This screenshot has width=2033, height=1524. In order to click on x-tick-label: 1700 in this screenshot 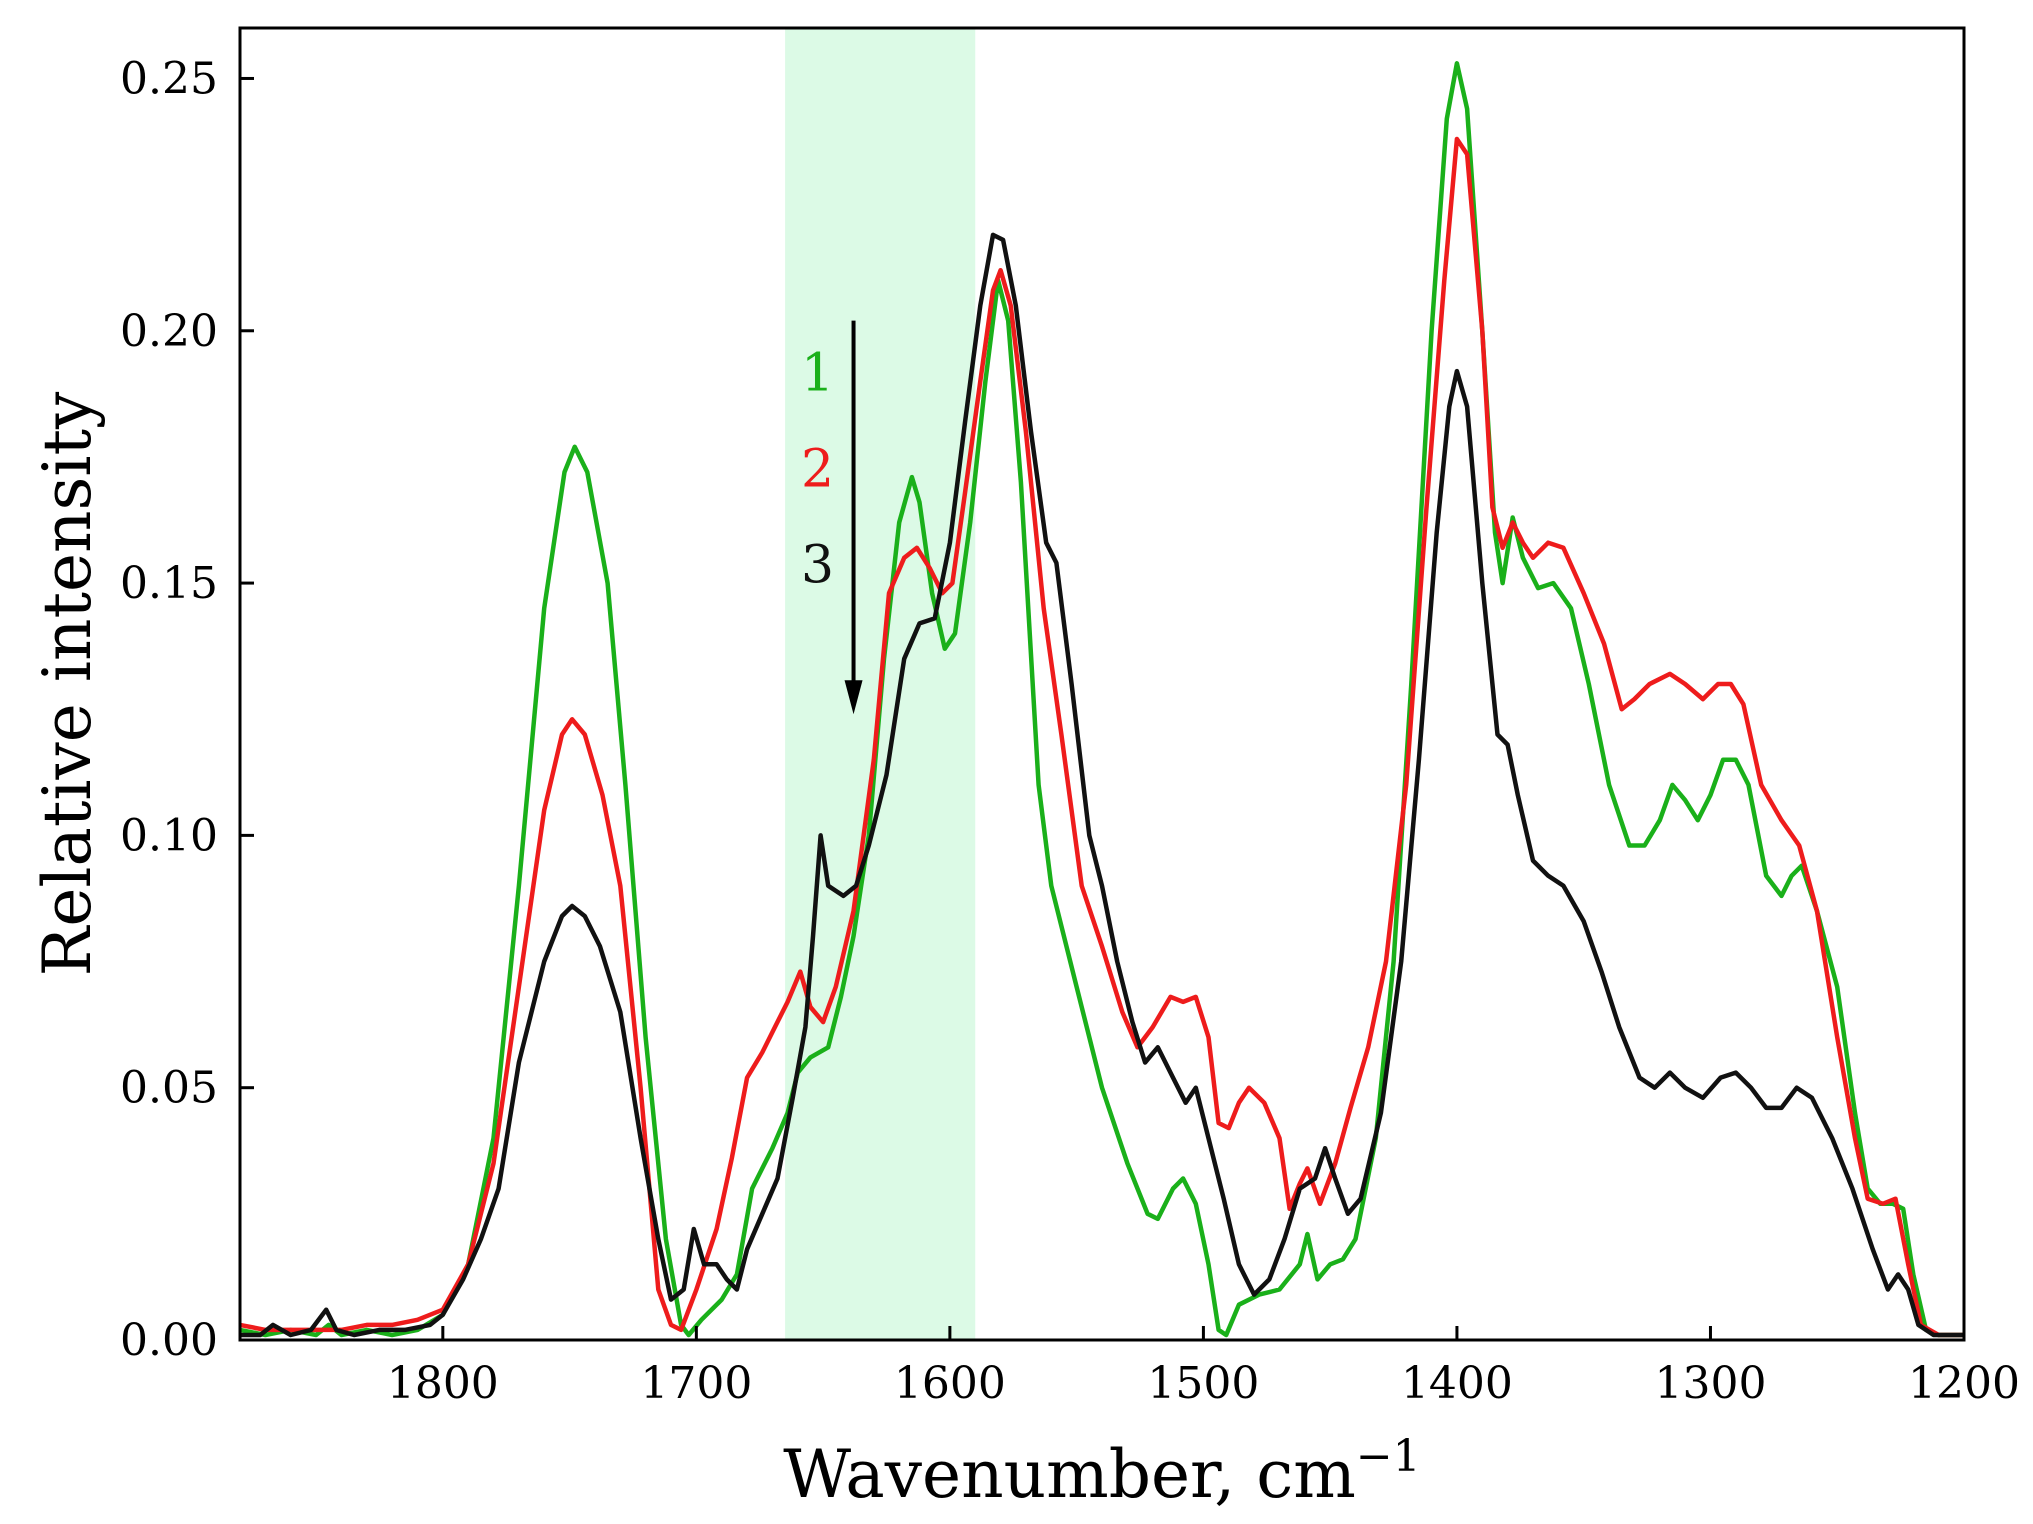, I will do `click(696, 1383)`.